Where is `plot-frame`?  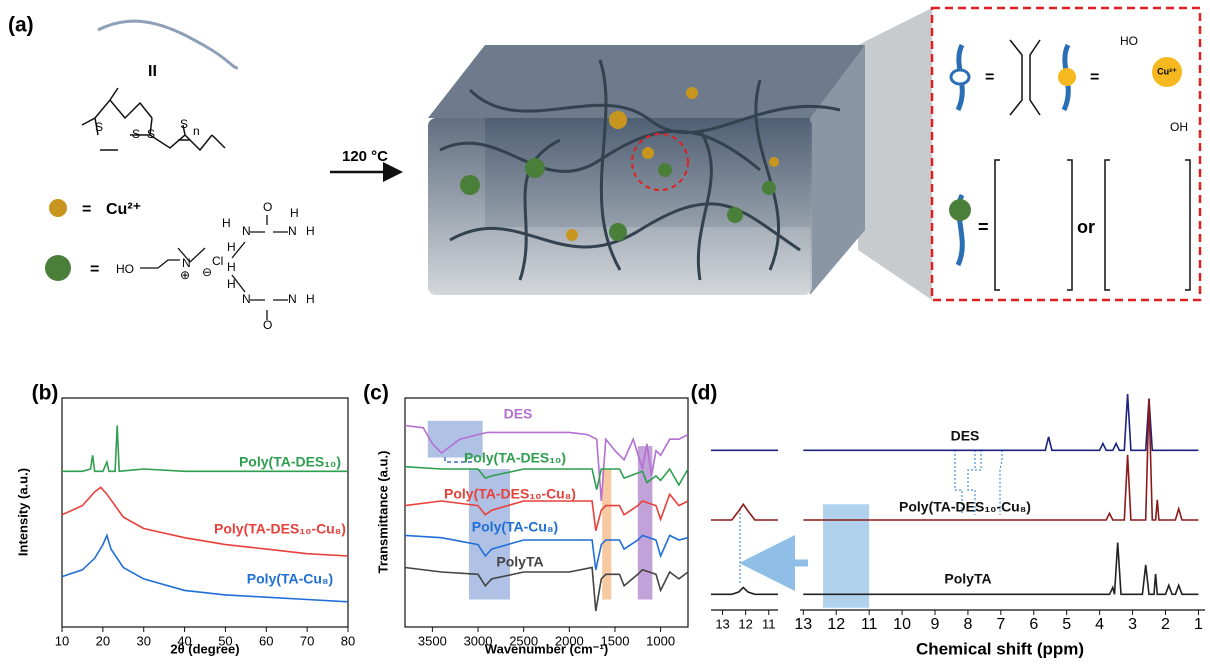
plot-frame is located at coordinates (205, 512).